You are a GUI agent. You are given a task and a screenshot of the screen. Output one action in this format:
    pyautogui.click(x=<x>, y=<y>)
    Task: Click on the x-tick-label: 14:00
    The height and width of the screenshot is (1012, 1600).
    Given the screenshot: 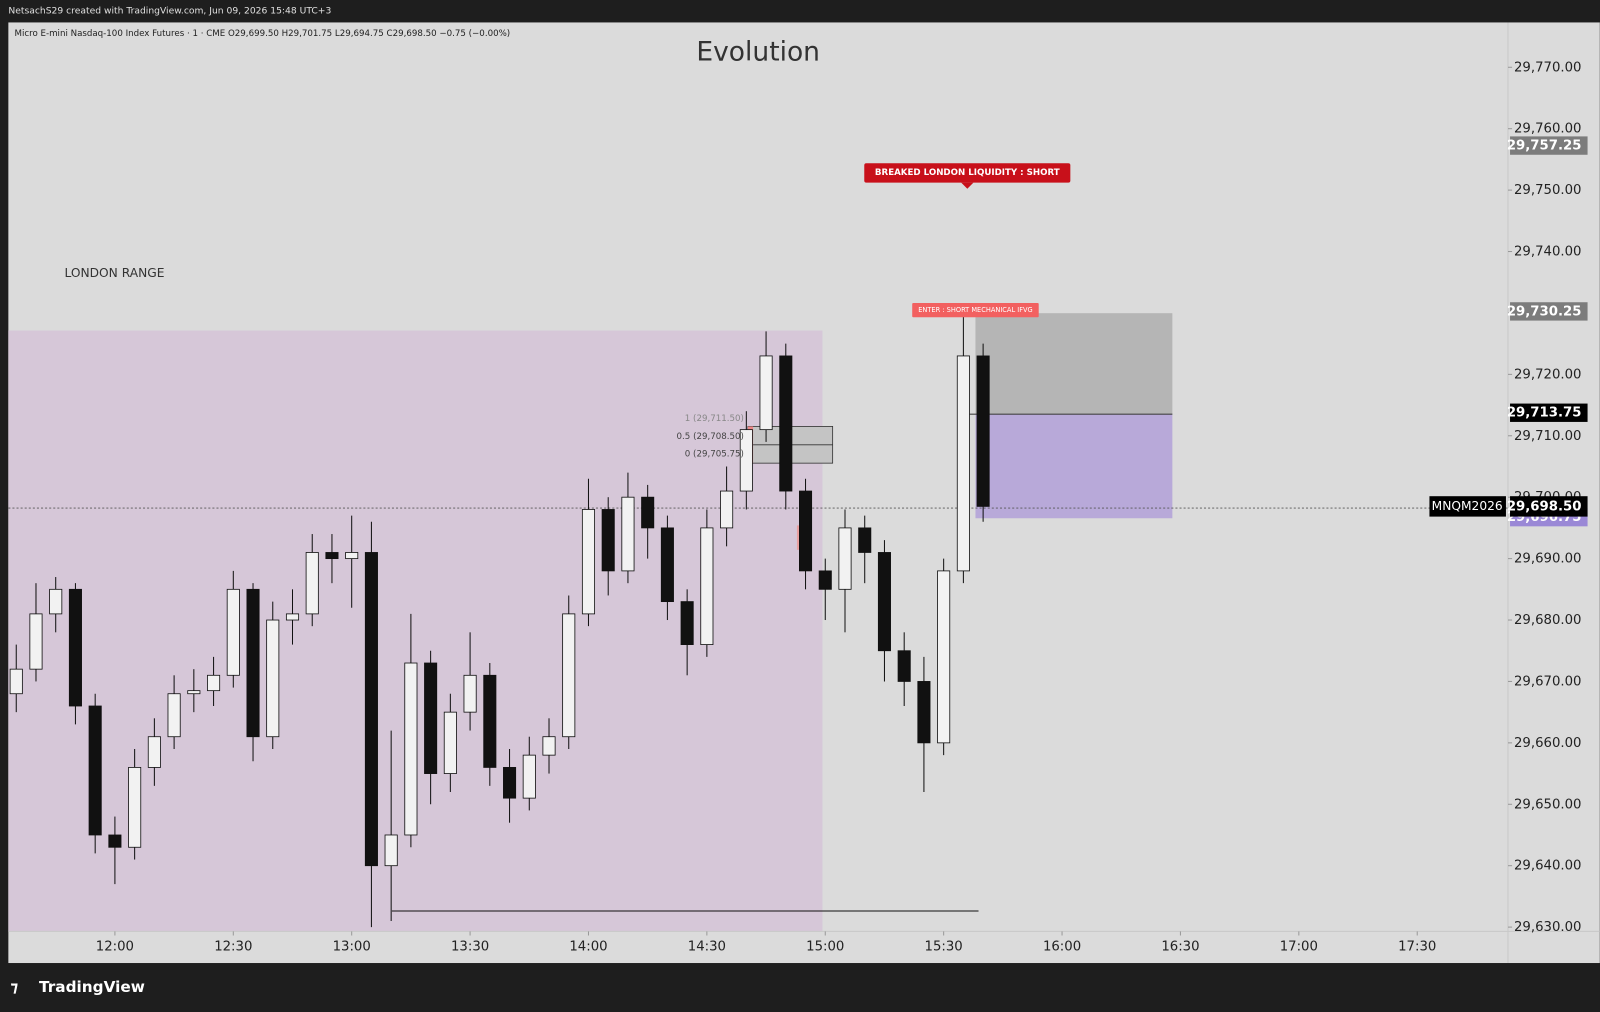 What is the action you would take?
    pyautogui.click(x=588, y=947)
    